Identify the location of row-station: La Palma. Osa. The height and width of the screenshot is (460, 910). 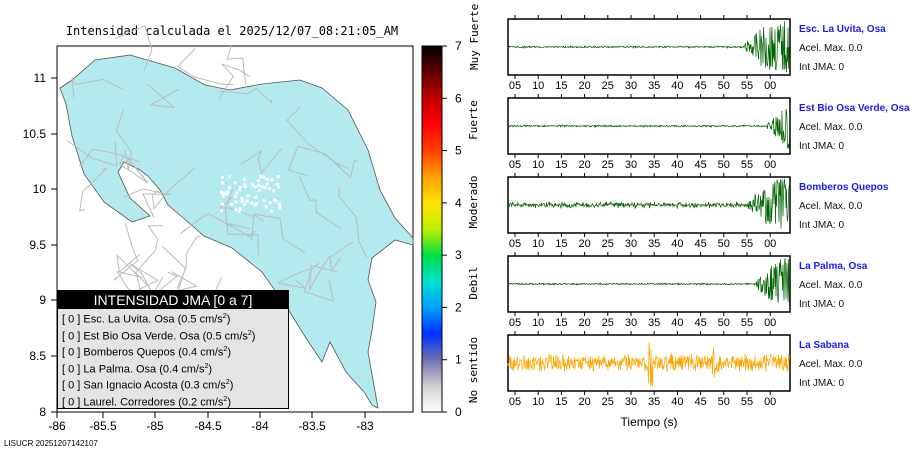
(120, 369).